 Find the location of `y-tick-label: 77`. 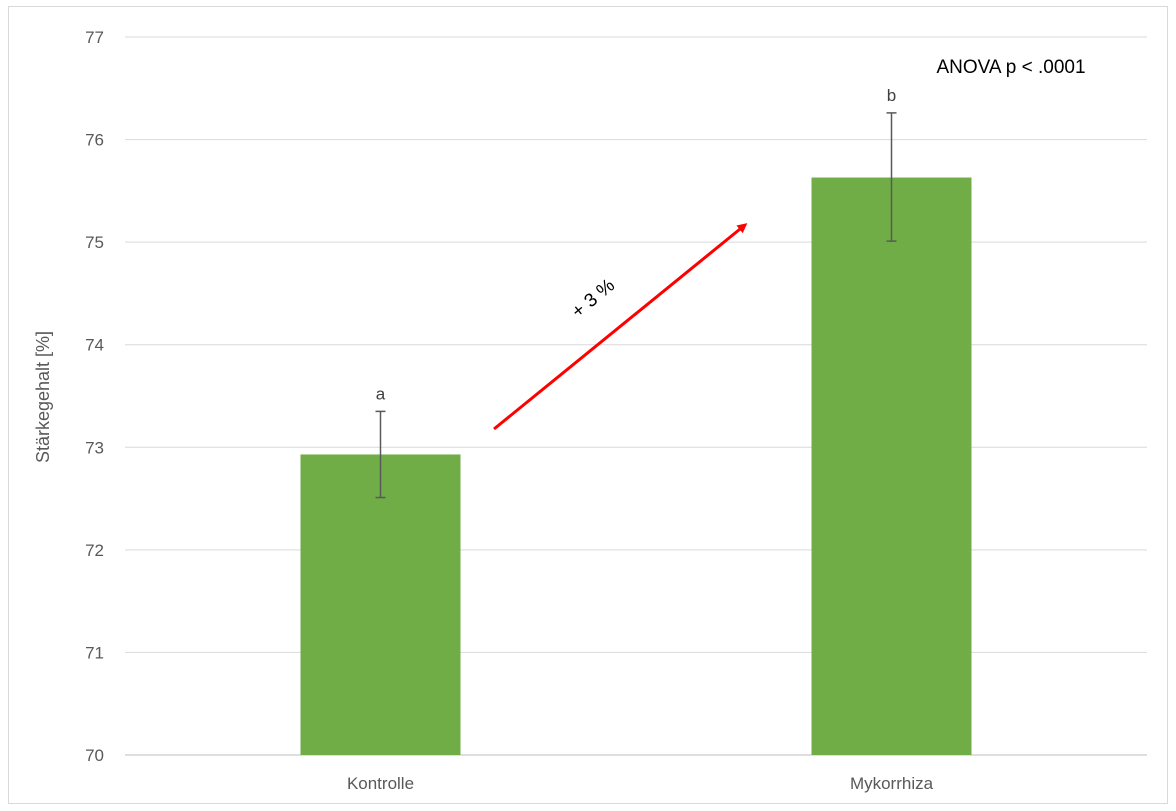

y-tick-label: 77 is located at coordinates (94, 37).